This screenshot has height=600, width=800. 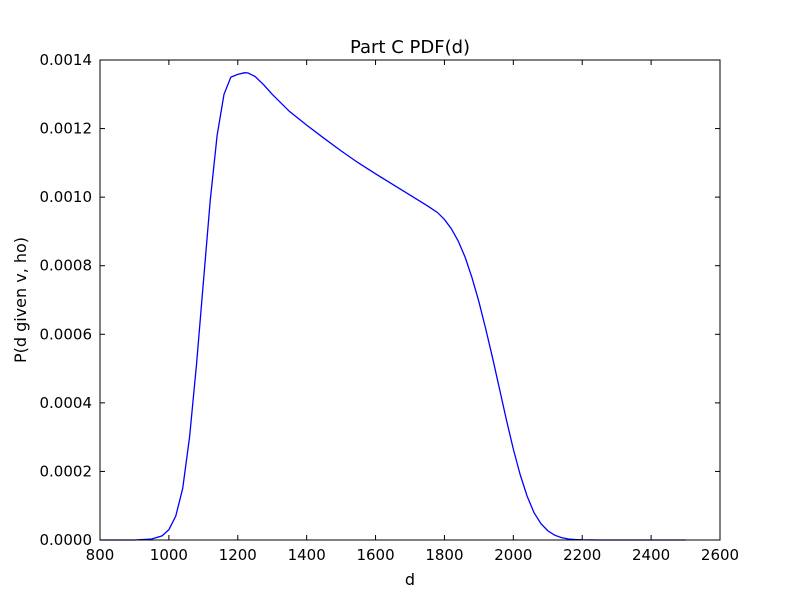 What do you see at coordinates (66, 471) in the screenshot?
I see `y-tick-label: 0.0002` at bounding box center [66, 471].